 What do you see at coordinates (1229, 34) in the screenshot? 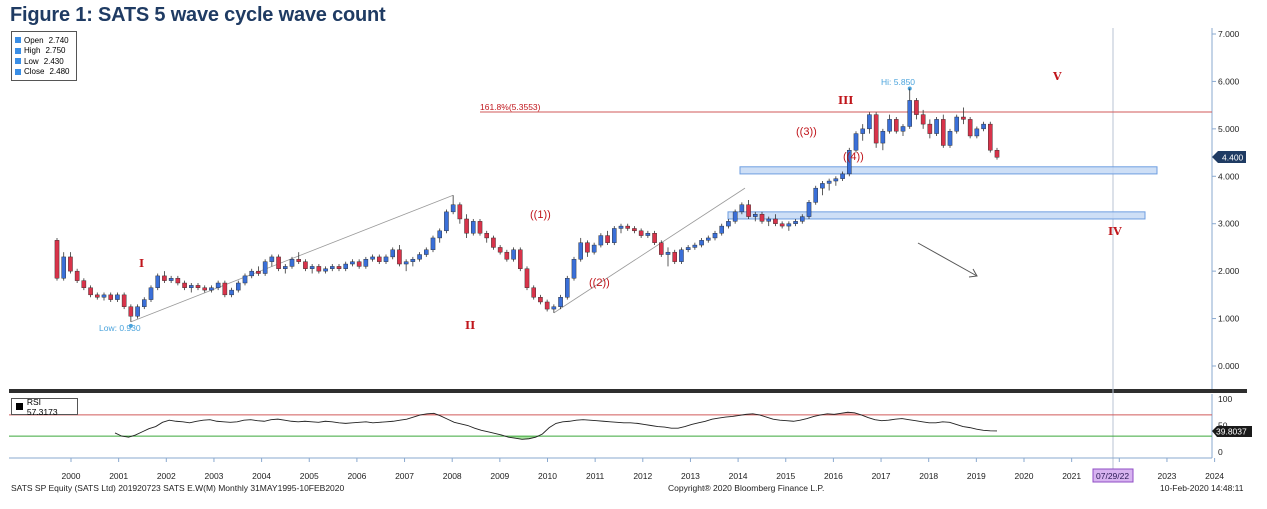
I see `y-tick-label: 7.000` at bounding box center [1229, 34].